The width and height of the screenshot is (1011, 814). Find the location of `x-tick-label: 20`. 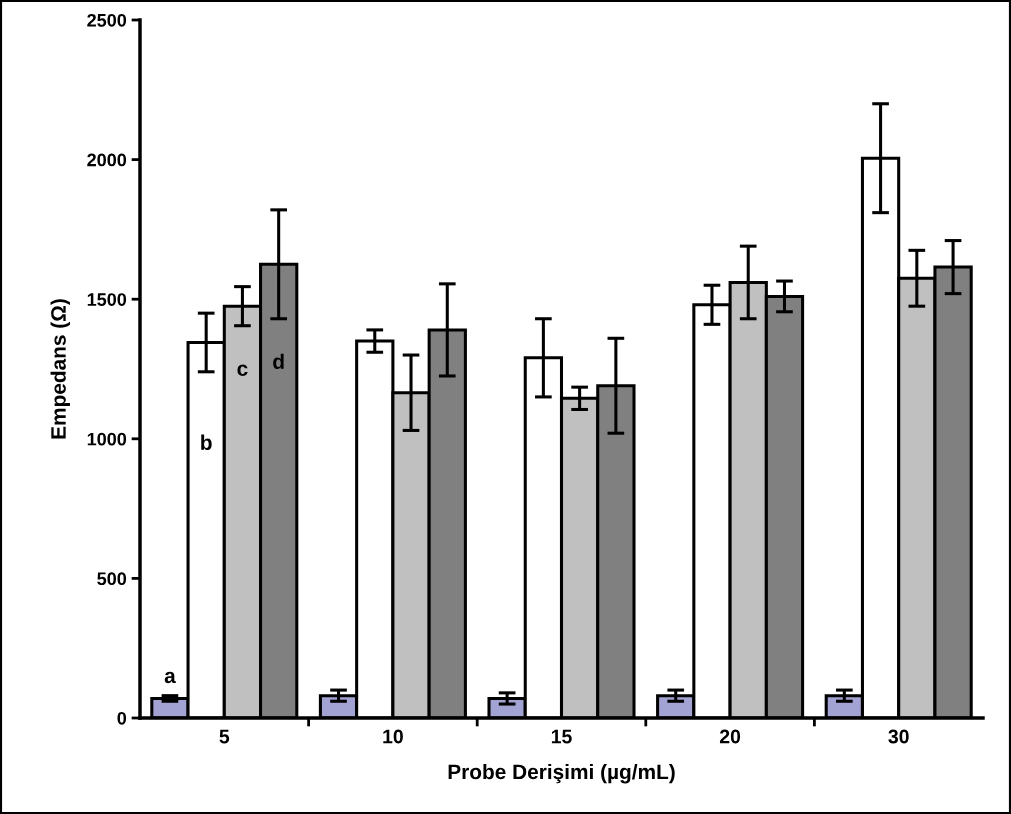

x-tick-label: 20 is located at coordinates (730, 736).